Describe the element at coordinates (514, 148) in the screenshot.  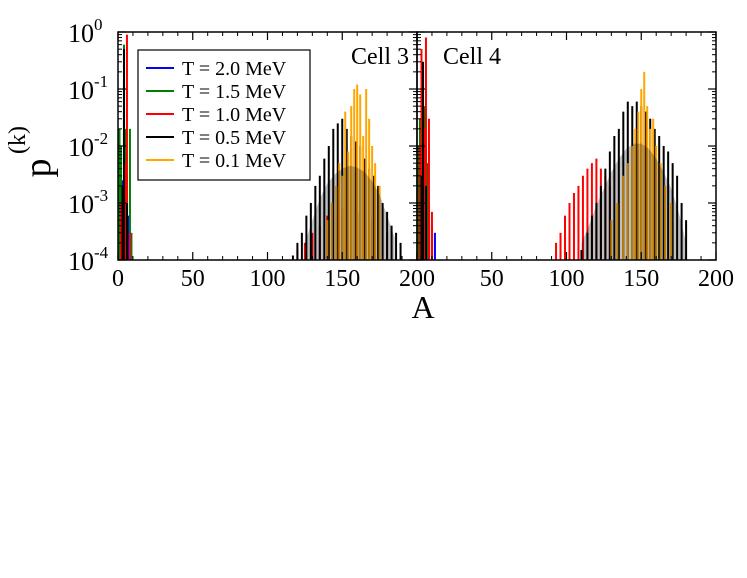
I see `series-t-1-0-mev` at that location.